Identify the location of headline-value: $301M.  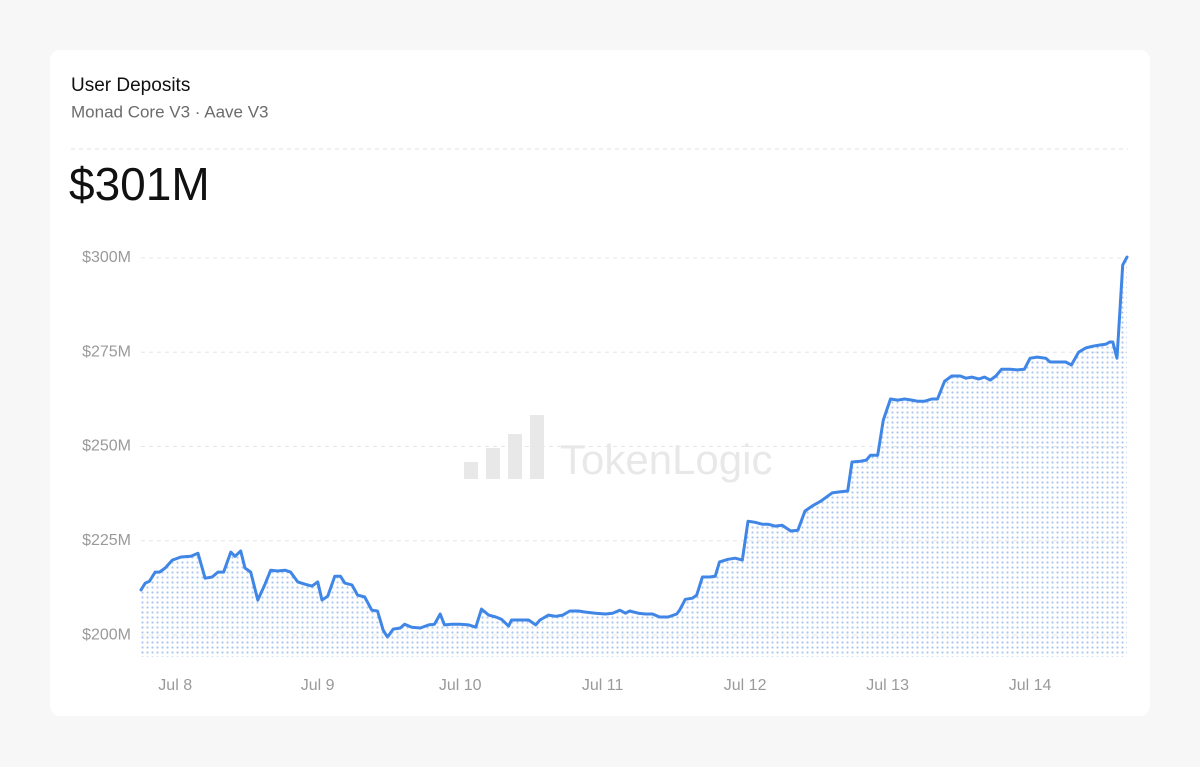
(139, 184).